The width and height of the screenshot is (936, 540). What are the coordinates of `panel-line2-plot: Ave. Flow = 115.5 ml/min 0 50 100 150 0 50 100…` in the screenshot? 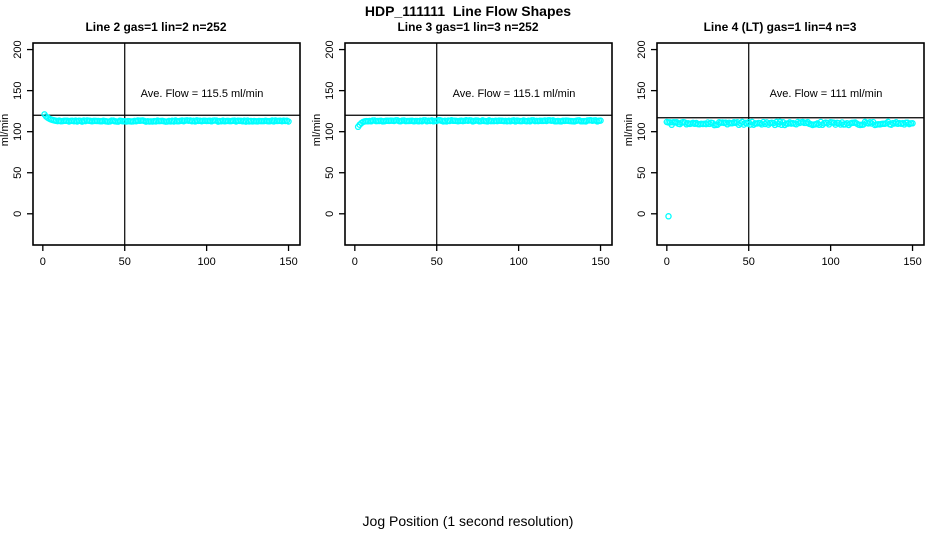 It's located at (150, 154).